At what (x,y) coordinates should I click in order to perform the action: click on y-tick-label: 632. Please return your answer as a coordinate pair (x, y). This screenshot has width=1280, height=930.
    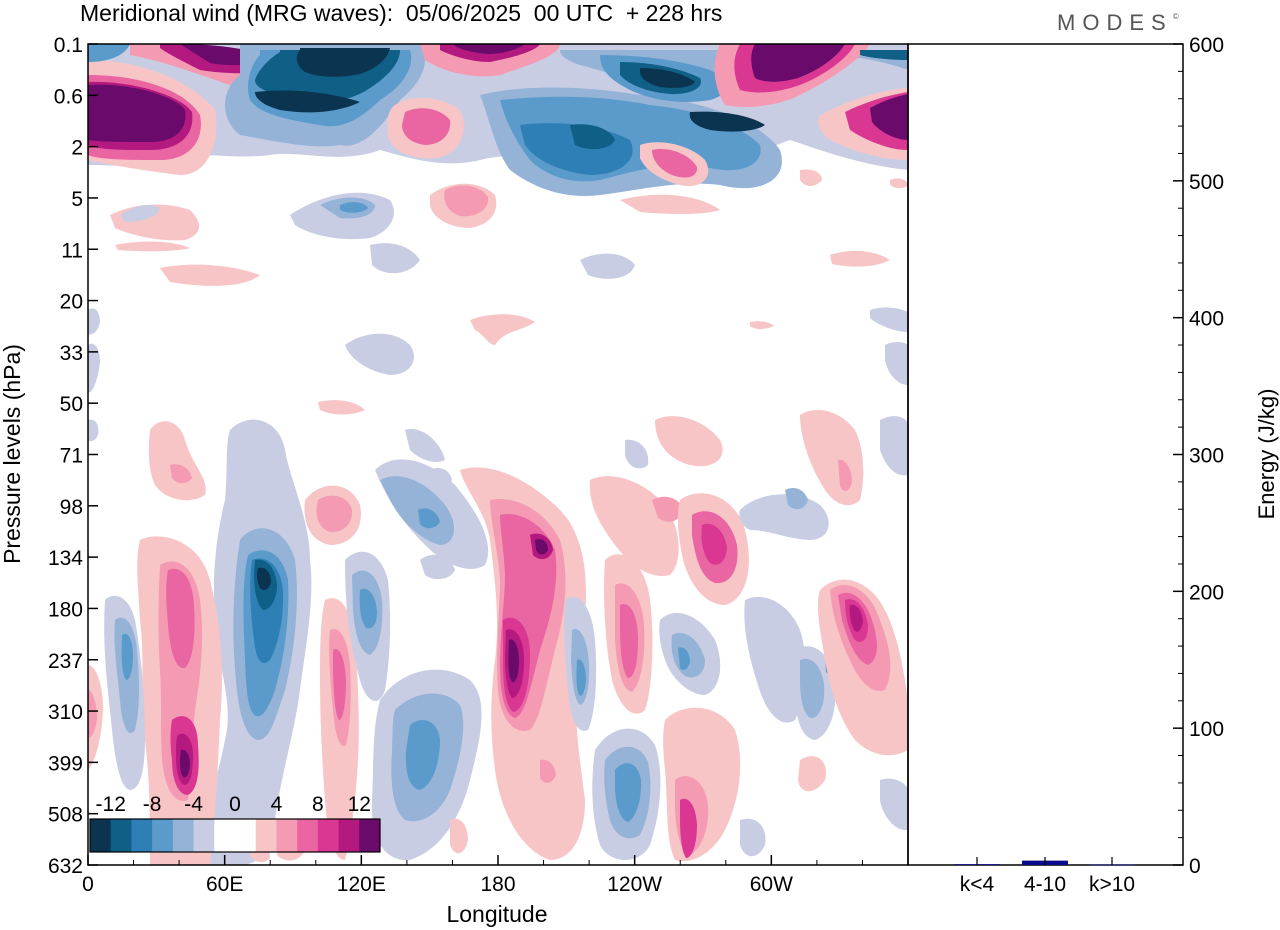
    Looking at the image, I should click on (65, 866).